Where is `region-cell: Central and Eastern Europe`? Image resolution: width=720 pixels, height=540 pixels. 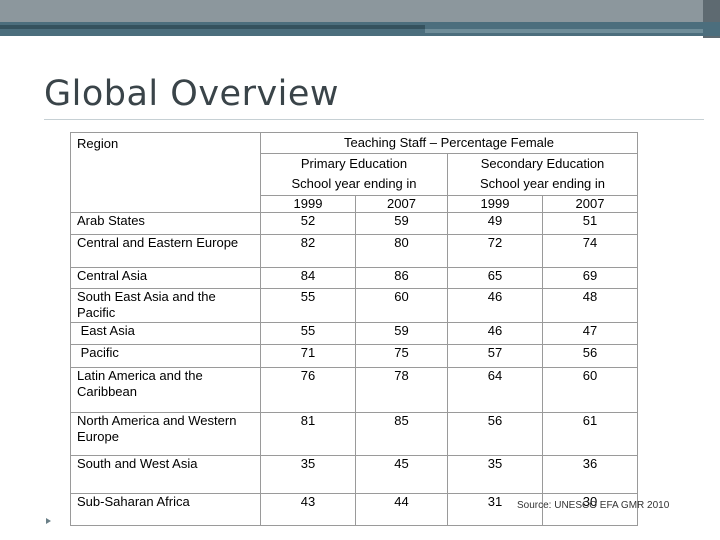
region-cell: Central and Eastern Europe is located at coordinates (165, 251).